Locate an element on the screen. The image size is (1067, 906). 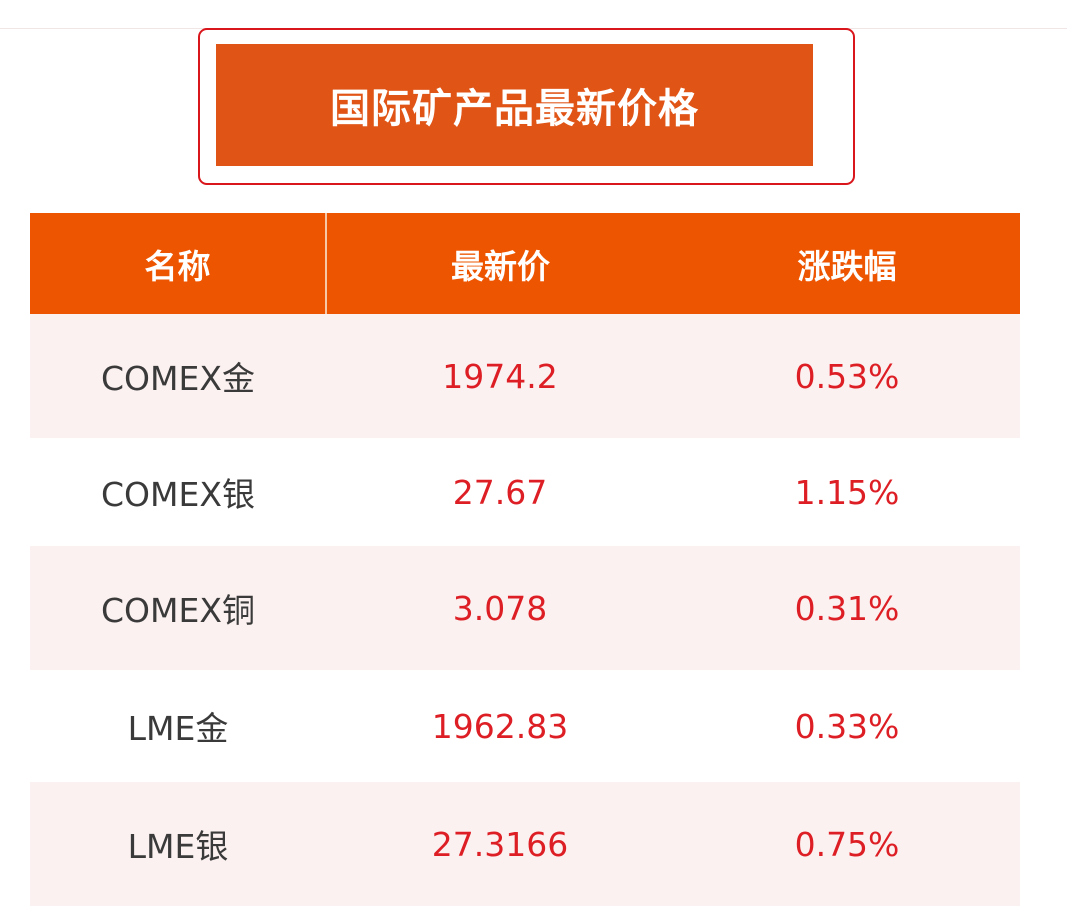
cell-change: 0.33% is located at coordinates (847, 726).